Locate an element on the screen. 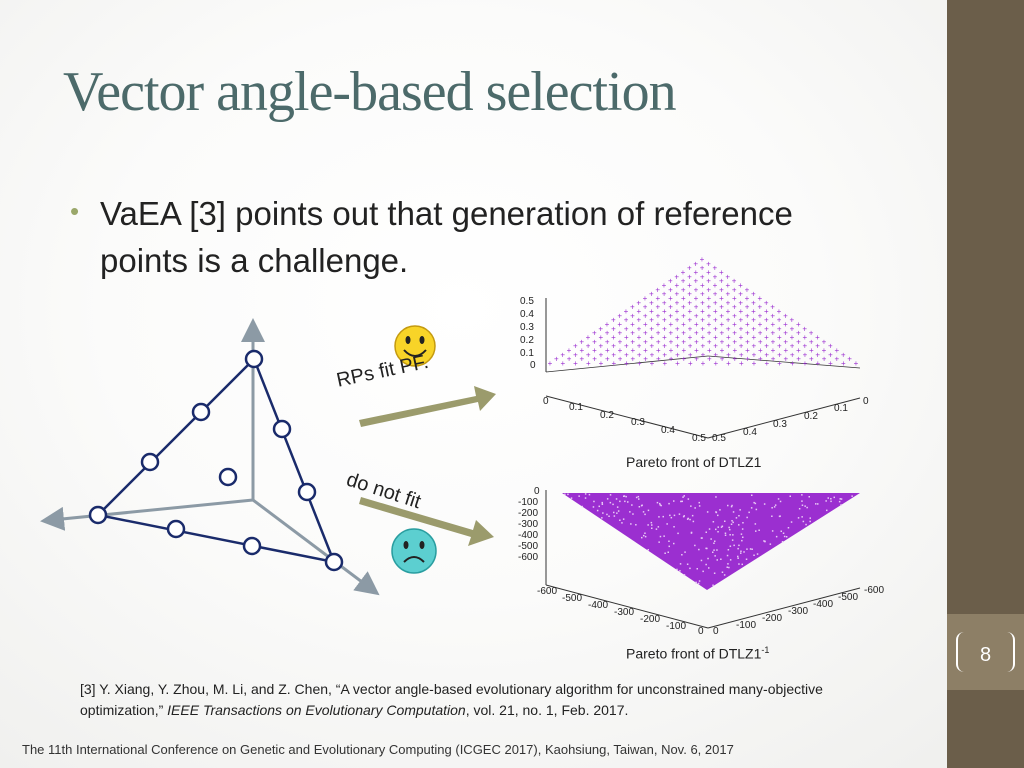  plot1-right-tick: 0.4 is located at coordinates (750, 432).